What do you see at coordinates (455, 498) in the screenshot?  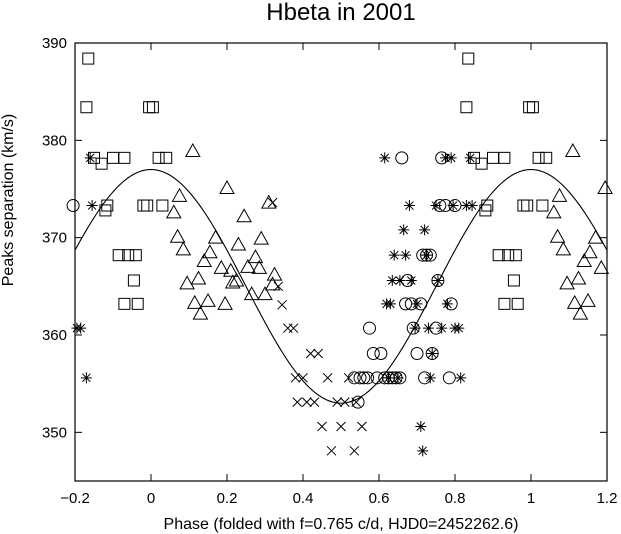 I see `x-tick-label: 0.8` at bounding box center [455, 498].